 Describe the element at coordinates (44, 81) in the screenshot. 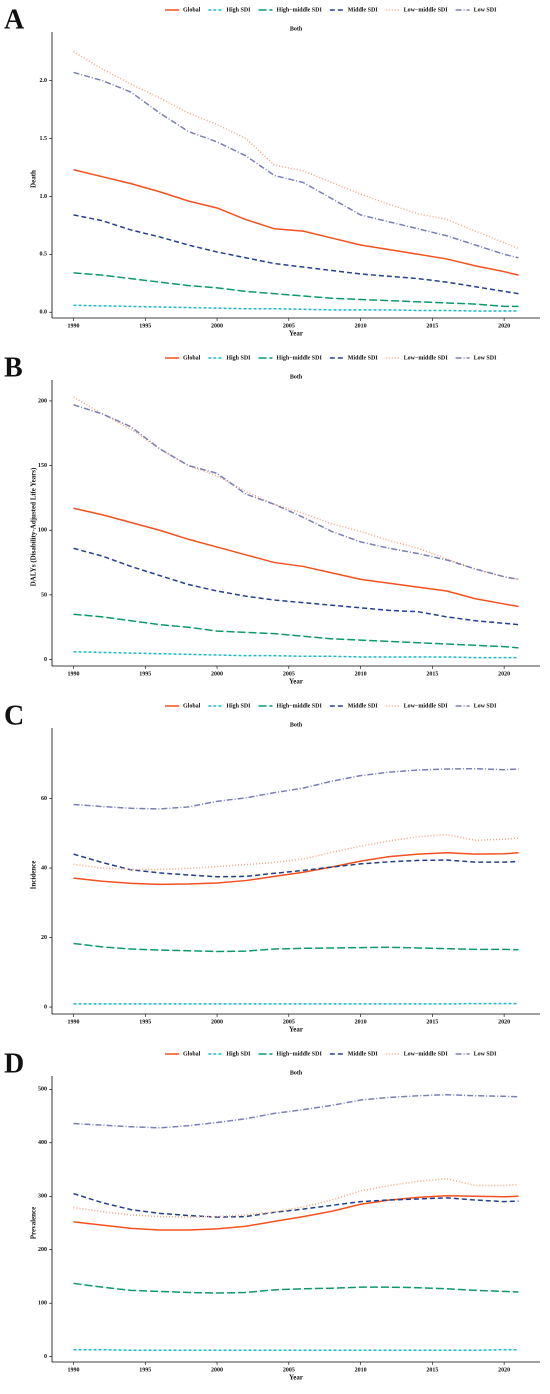

I see `y-tick-label: 2.0` at that location.